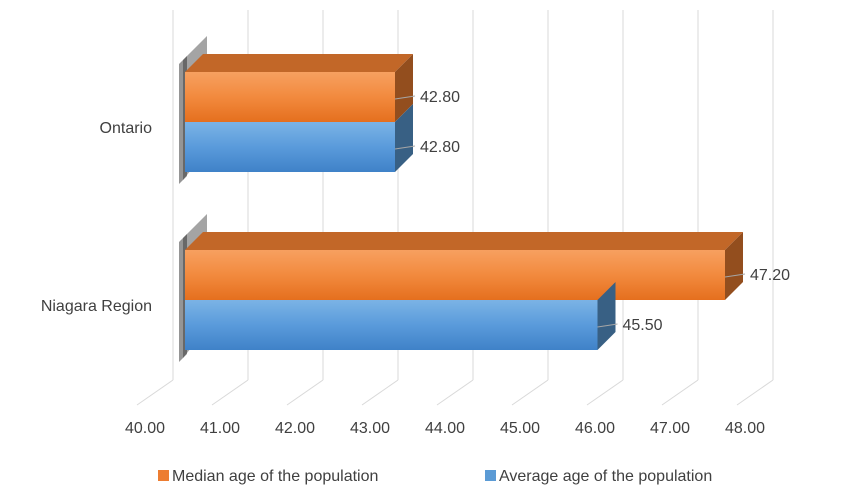 The image size is (850, 494). I want to click on legend-item: Average age of the population, so click(598, 476).